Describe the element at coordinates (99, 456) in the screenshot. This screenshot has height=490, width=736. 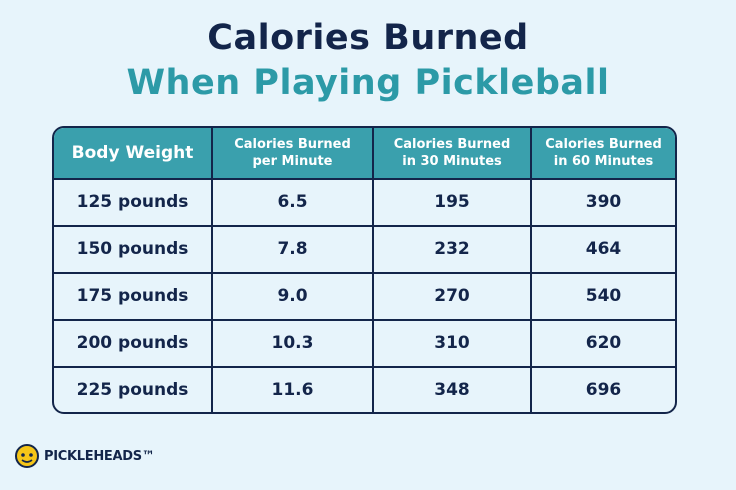
I see `logo-text: PICKLEHEADS™` at that location.